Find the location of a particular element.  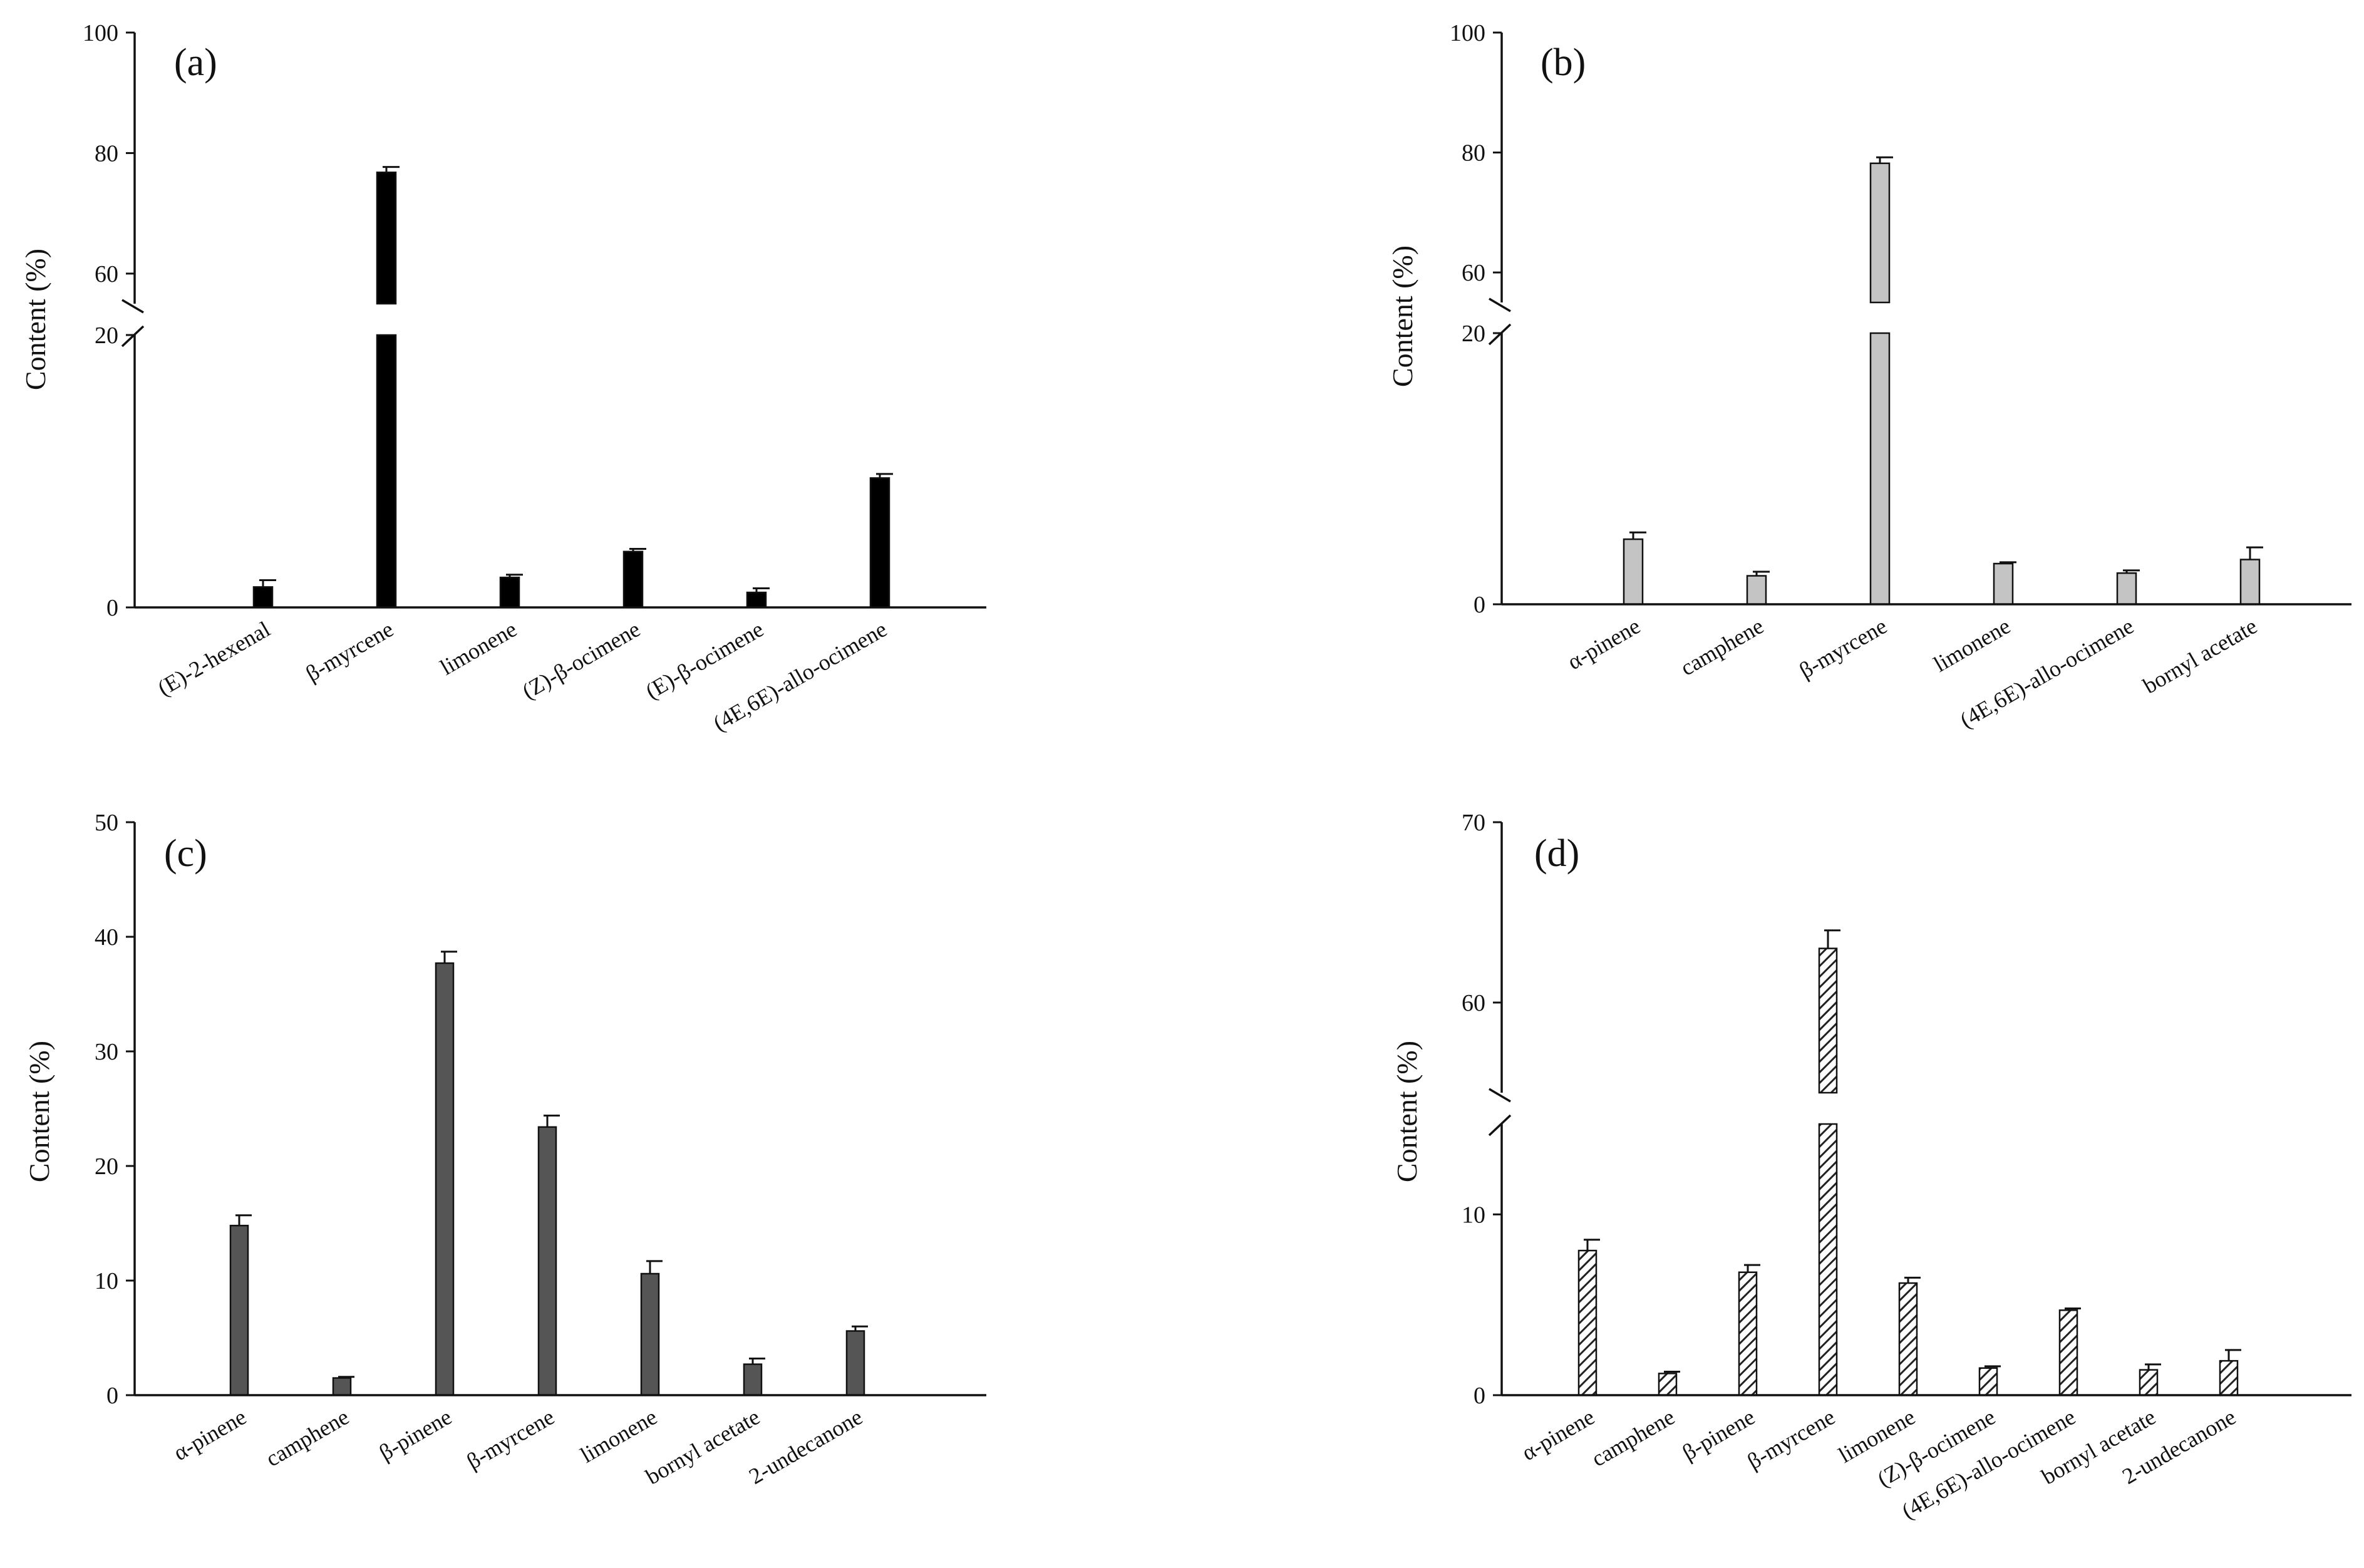

panel-label: (c) is located at coordinates (185, 853).